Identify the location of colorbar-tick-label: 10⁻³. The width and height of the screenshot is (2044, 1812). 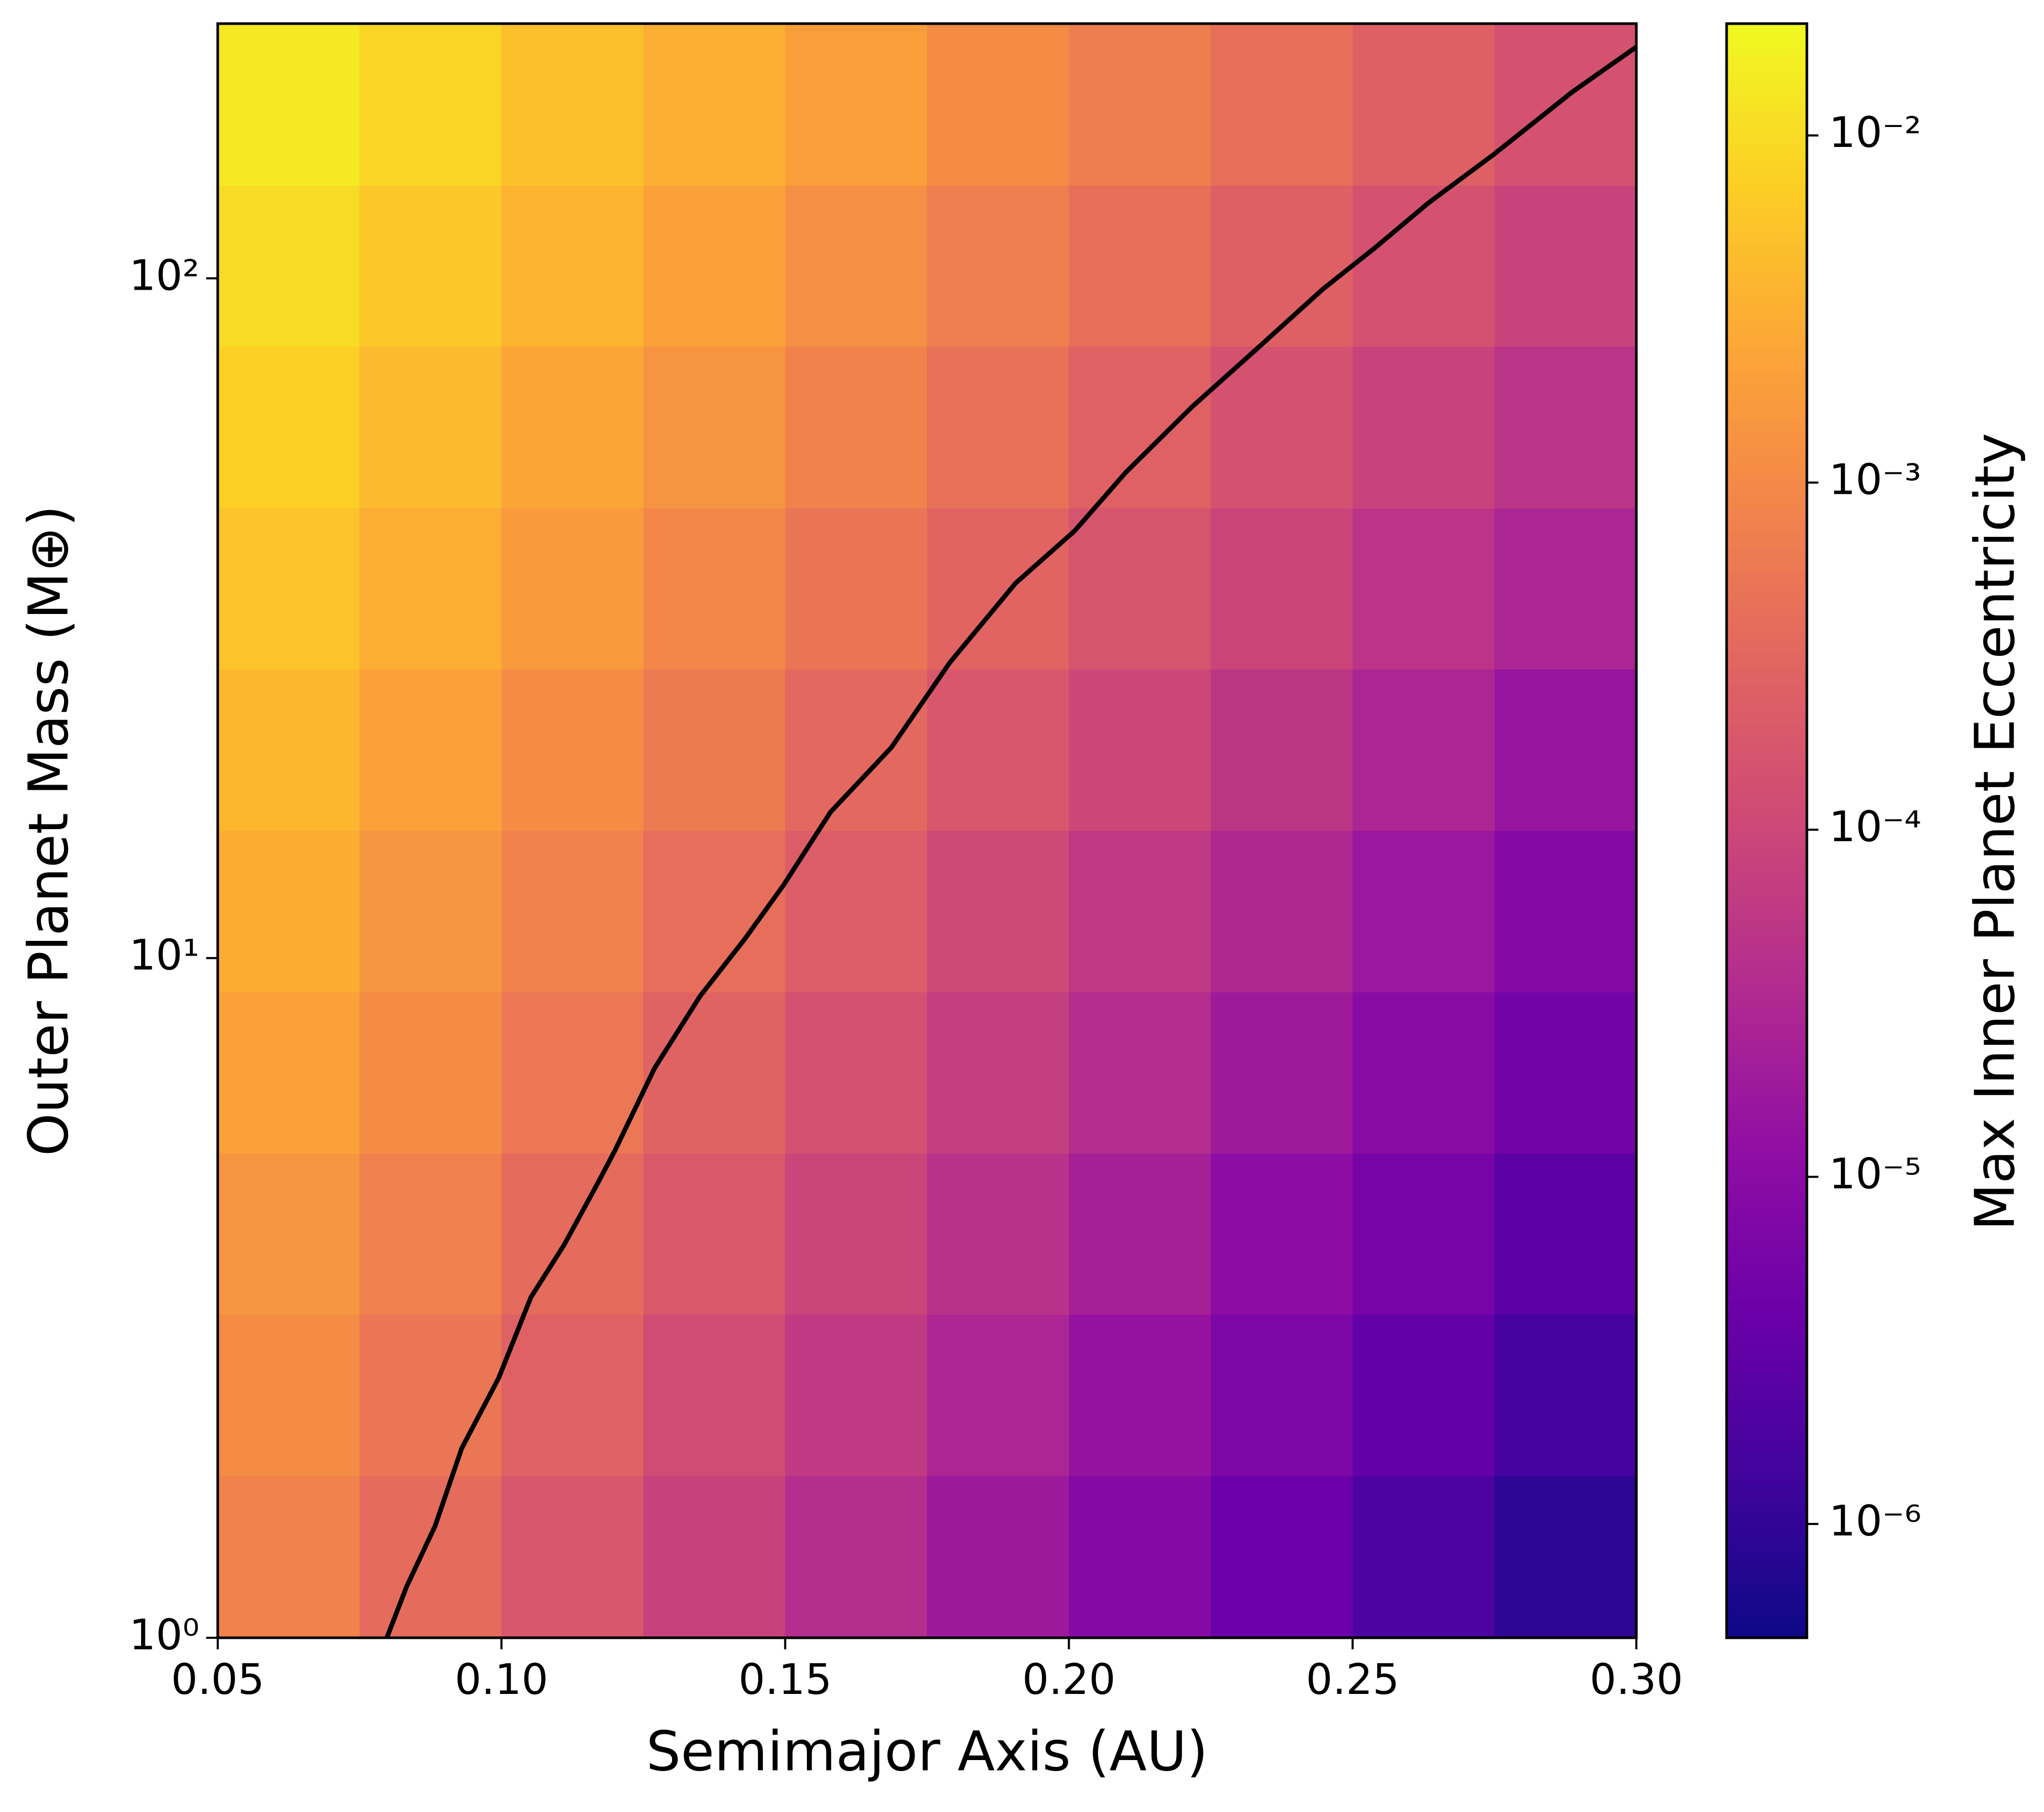
(1875, 479).